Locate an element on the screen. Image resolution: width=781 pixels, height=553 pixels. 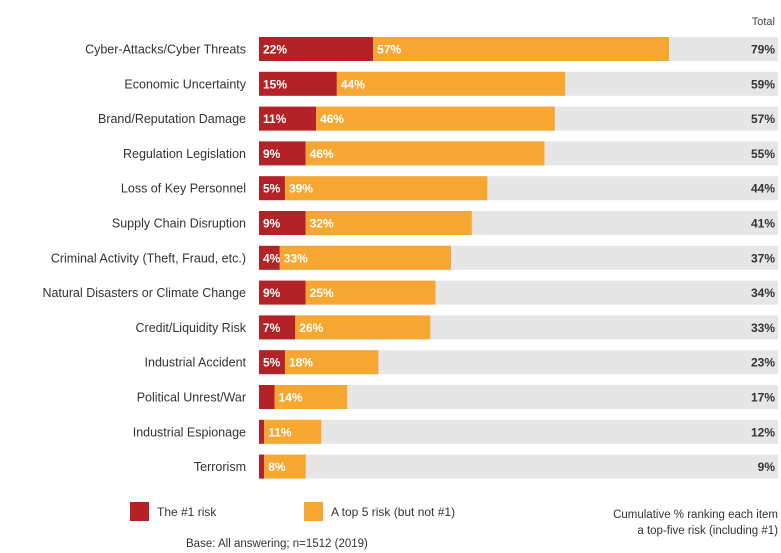
total-value: 34% is located at coordinates (763, 293).